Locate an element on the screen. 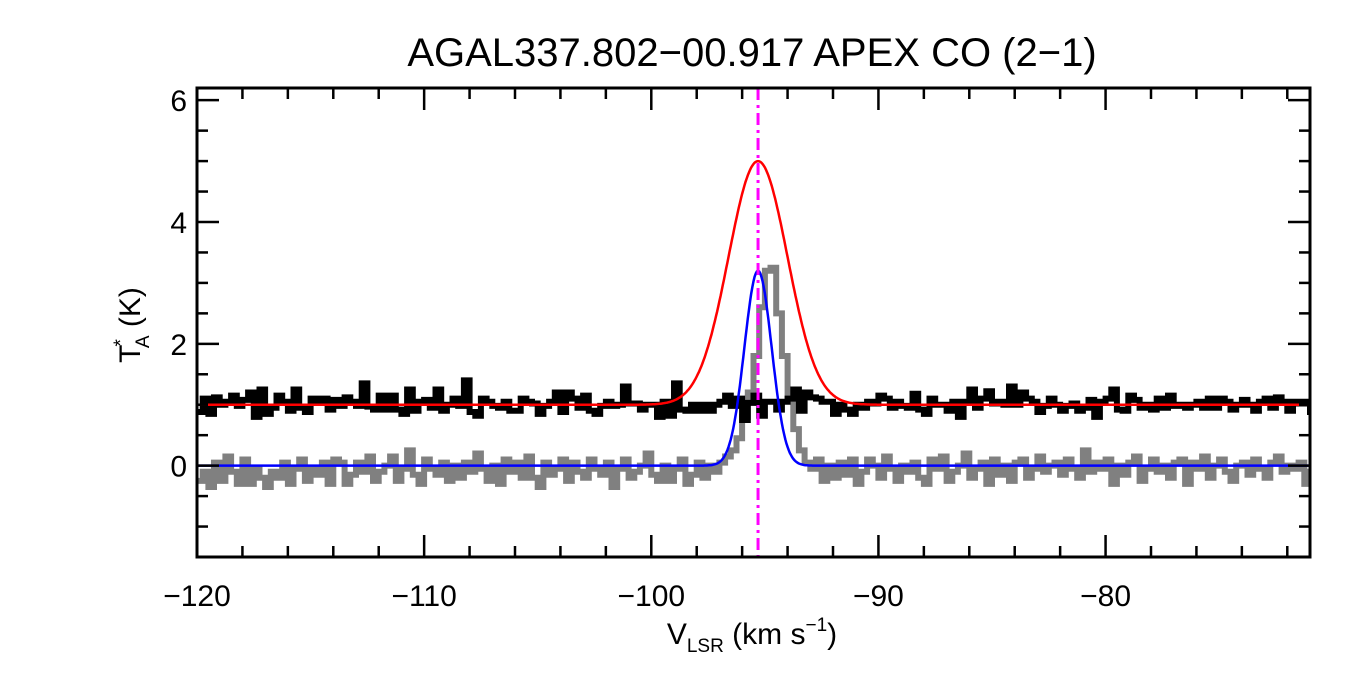 Image resolution: width=1350 pixels, height=675 pixels. y-axis-label-superscript: * is located at coordinates (121, 343).